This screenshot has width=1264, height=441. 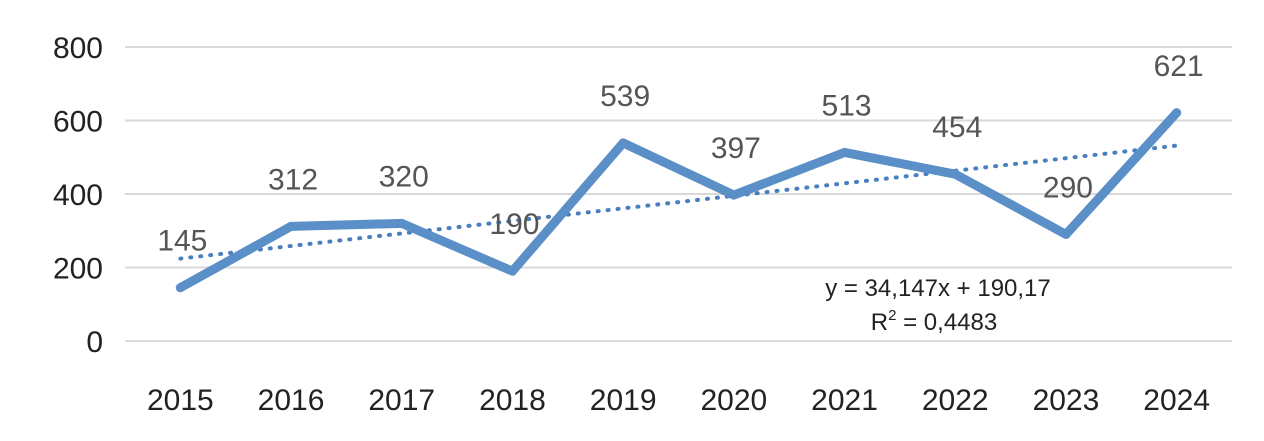 What do you see at coordinates (401, 400) in the screenshot?
I see `x-tick-label: 2017` at bounding box center [401, 400].